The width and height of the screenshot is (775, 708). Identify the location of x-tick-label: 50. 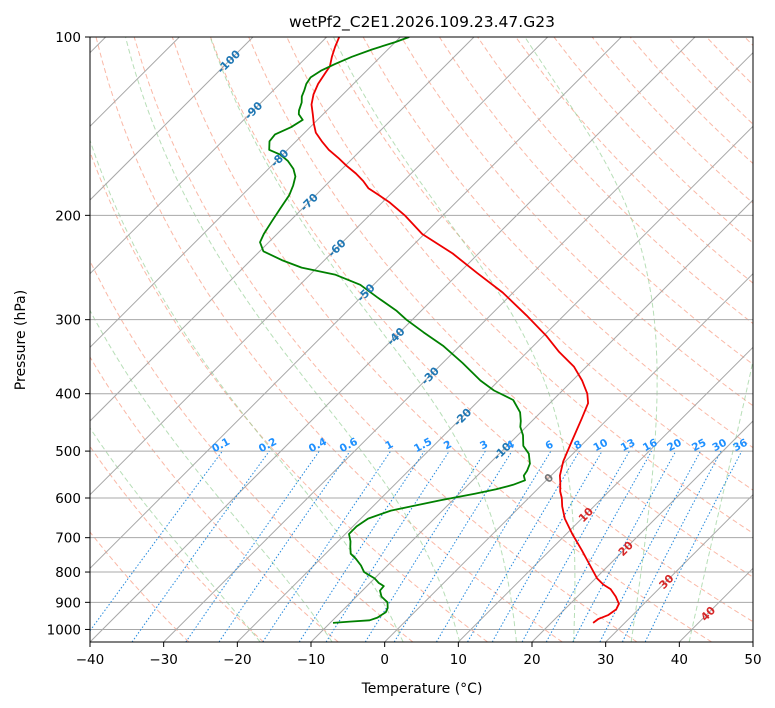
(752, 660).